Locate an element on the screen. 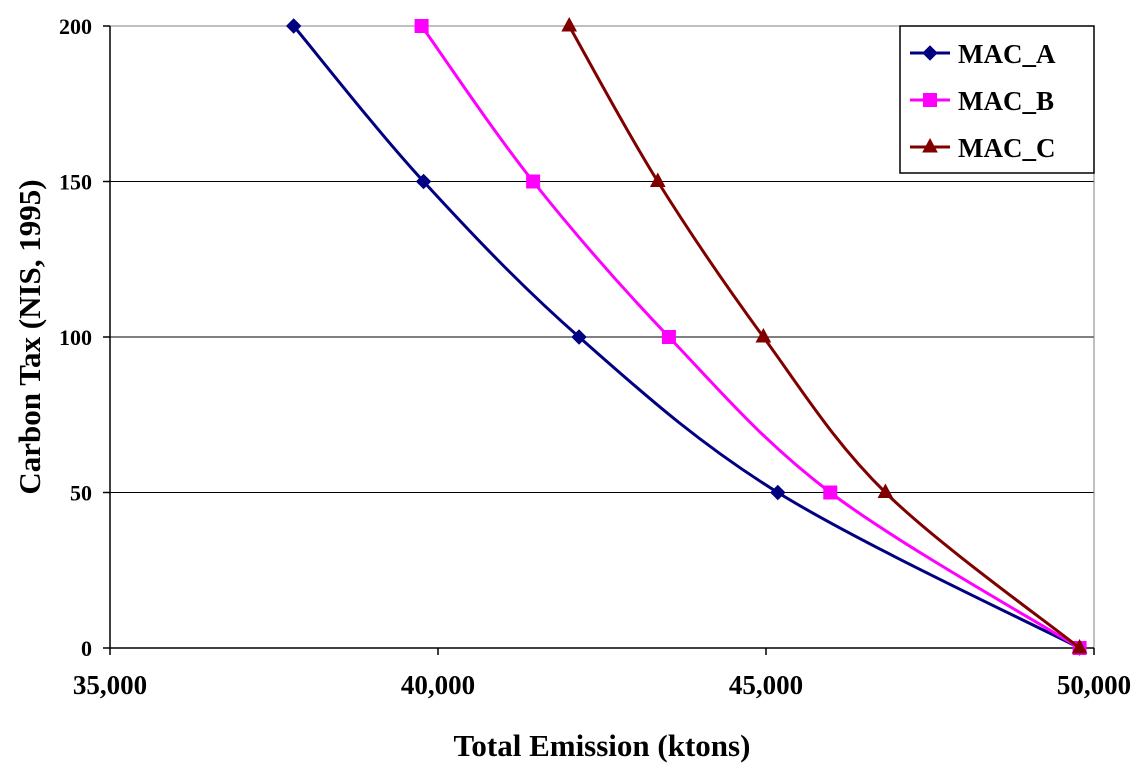 This screenshot has height=763, width=1147. legend: MAC_A MAC_B MAC_C is located at coordinates (997, 99).